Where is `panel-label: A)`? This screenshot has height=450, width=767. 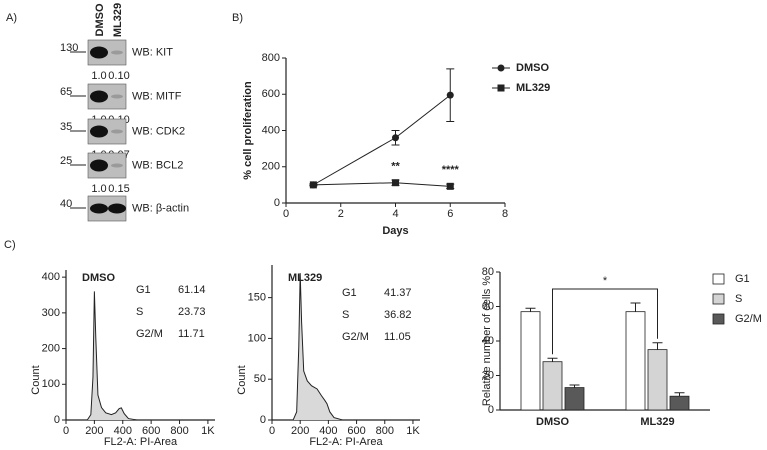
panel-label: A) is located at coordinates (11, 18).